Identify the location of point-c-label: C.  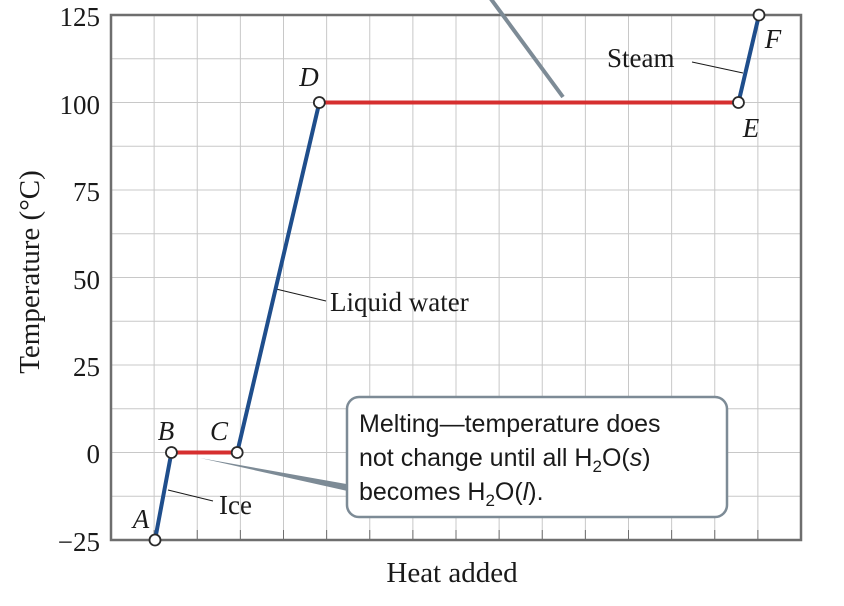
(219, 431).